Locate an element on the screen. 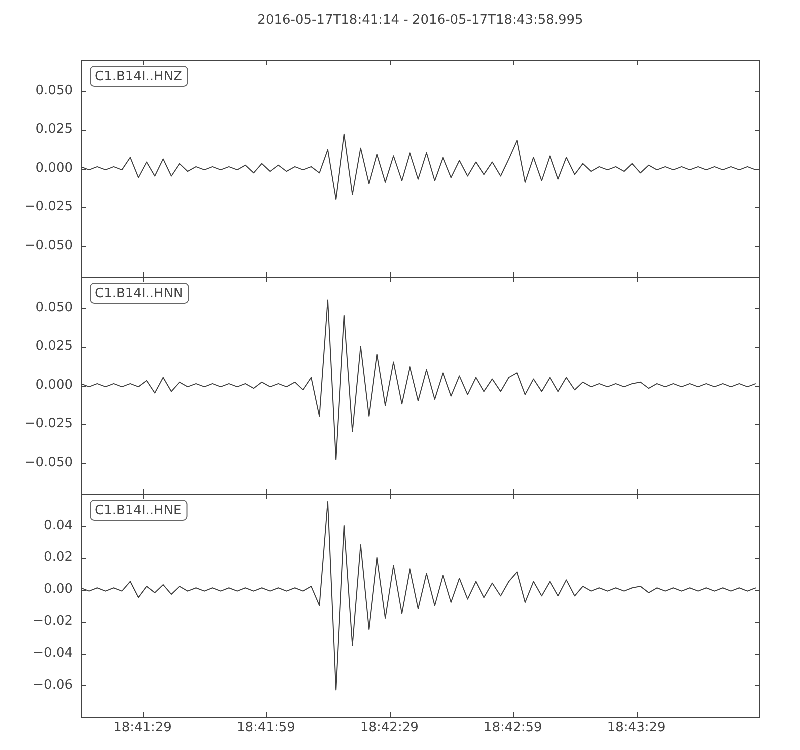 This screenshot has width=800, height=750. x-tick-label: 18:42:59 is located at coordinates (513, 728).